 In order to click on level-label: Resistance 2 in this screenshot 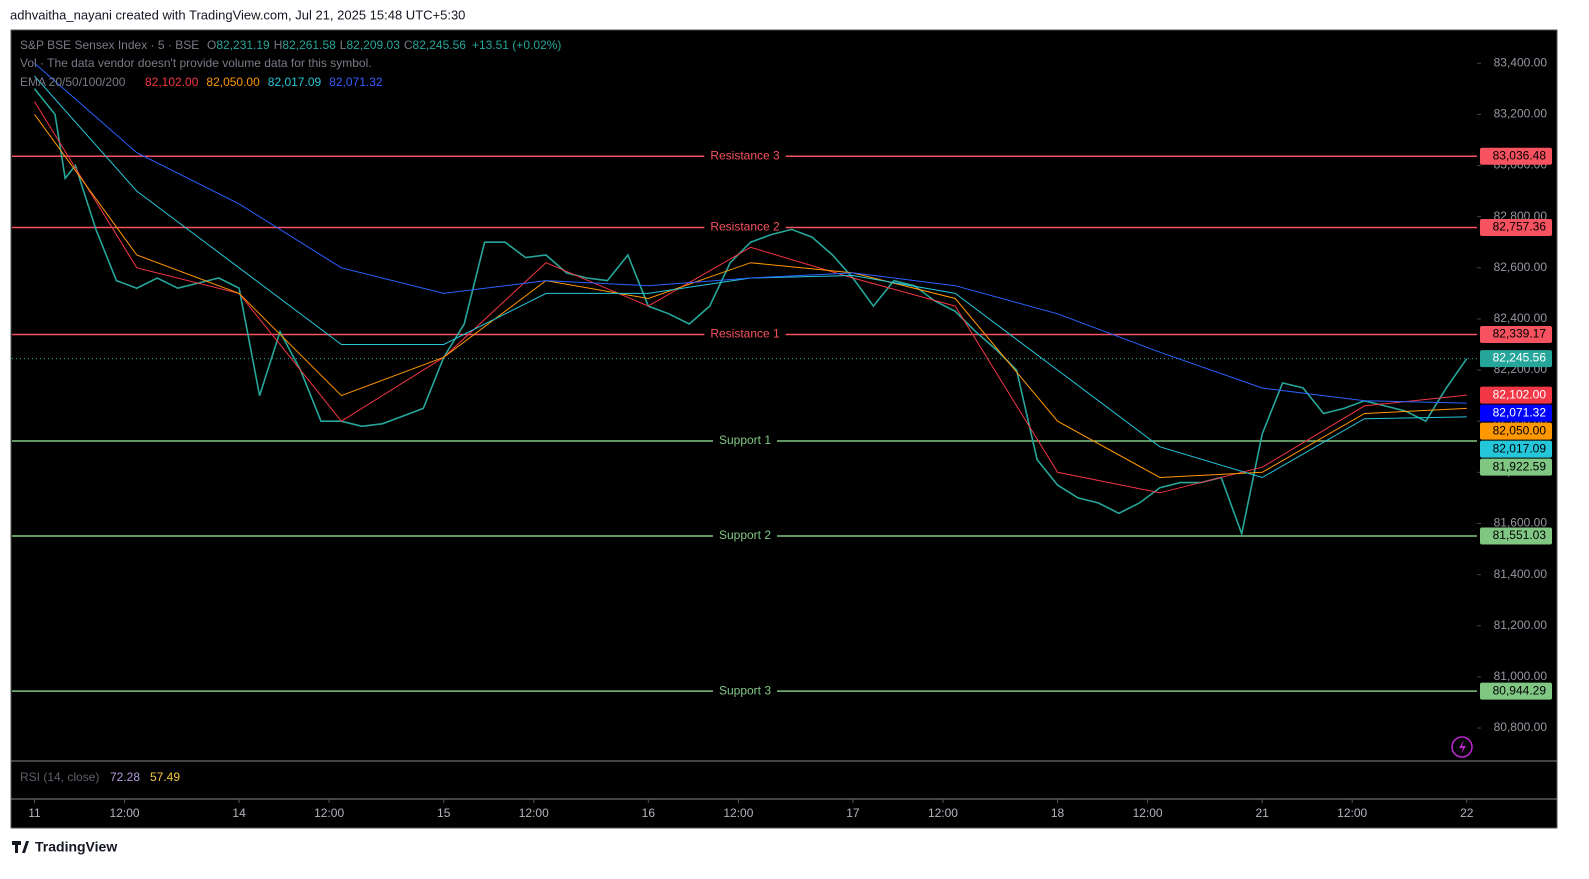, I will do `click(745, 227)`.